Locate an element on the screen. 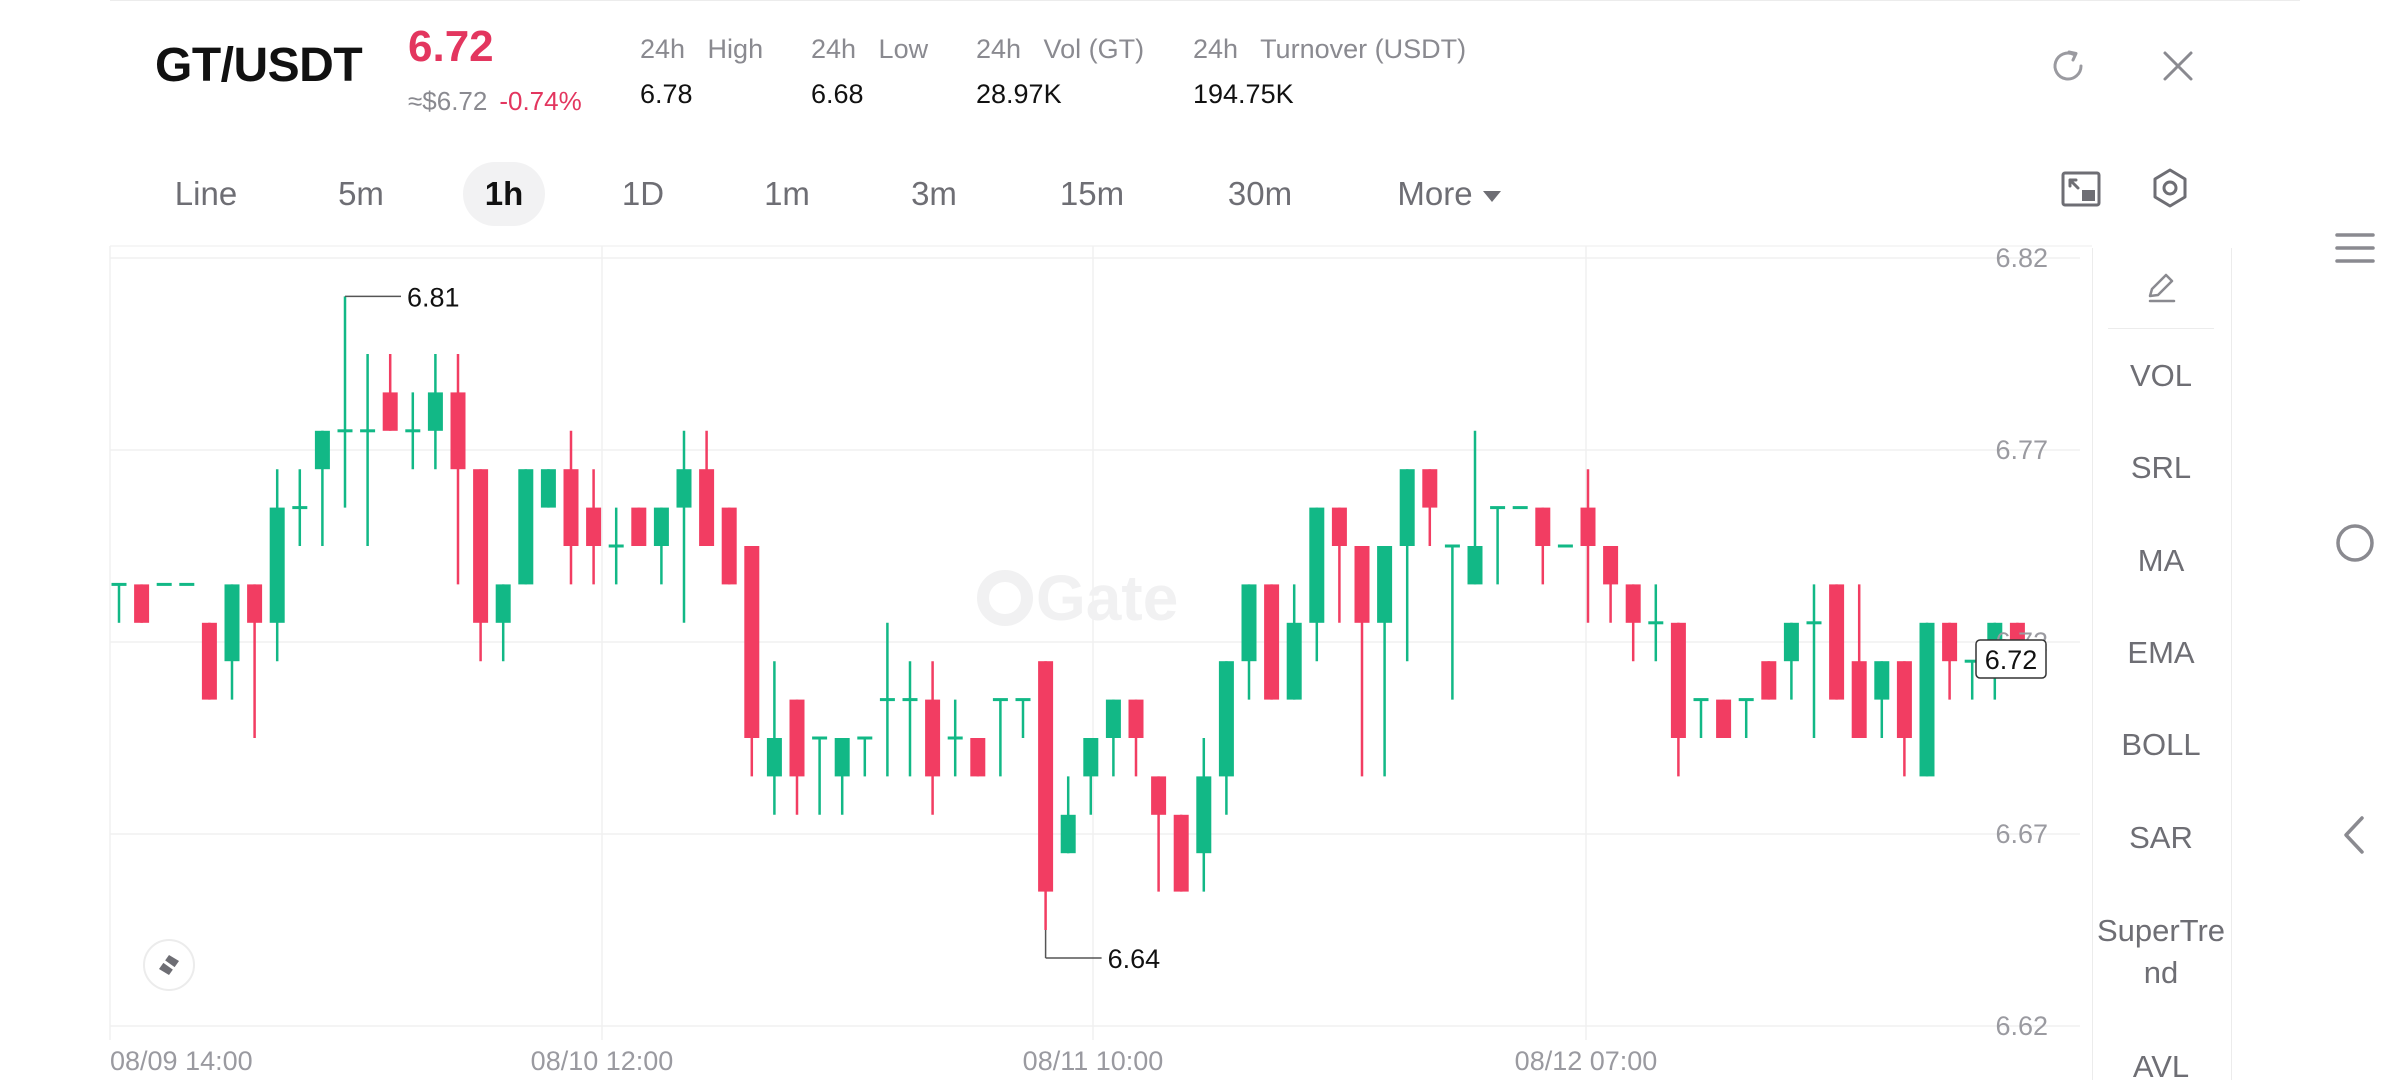  settings-icon is located at coordinates (2170, 188).